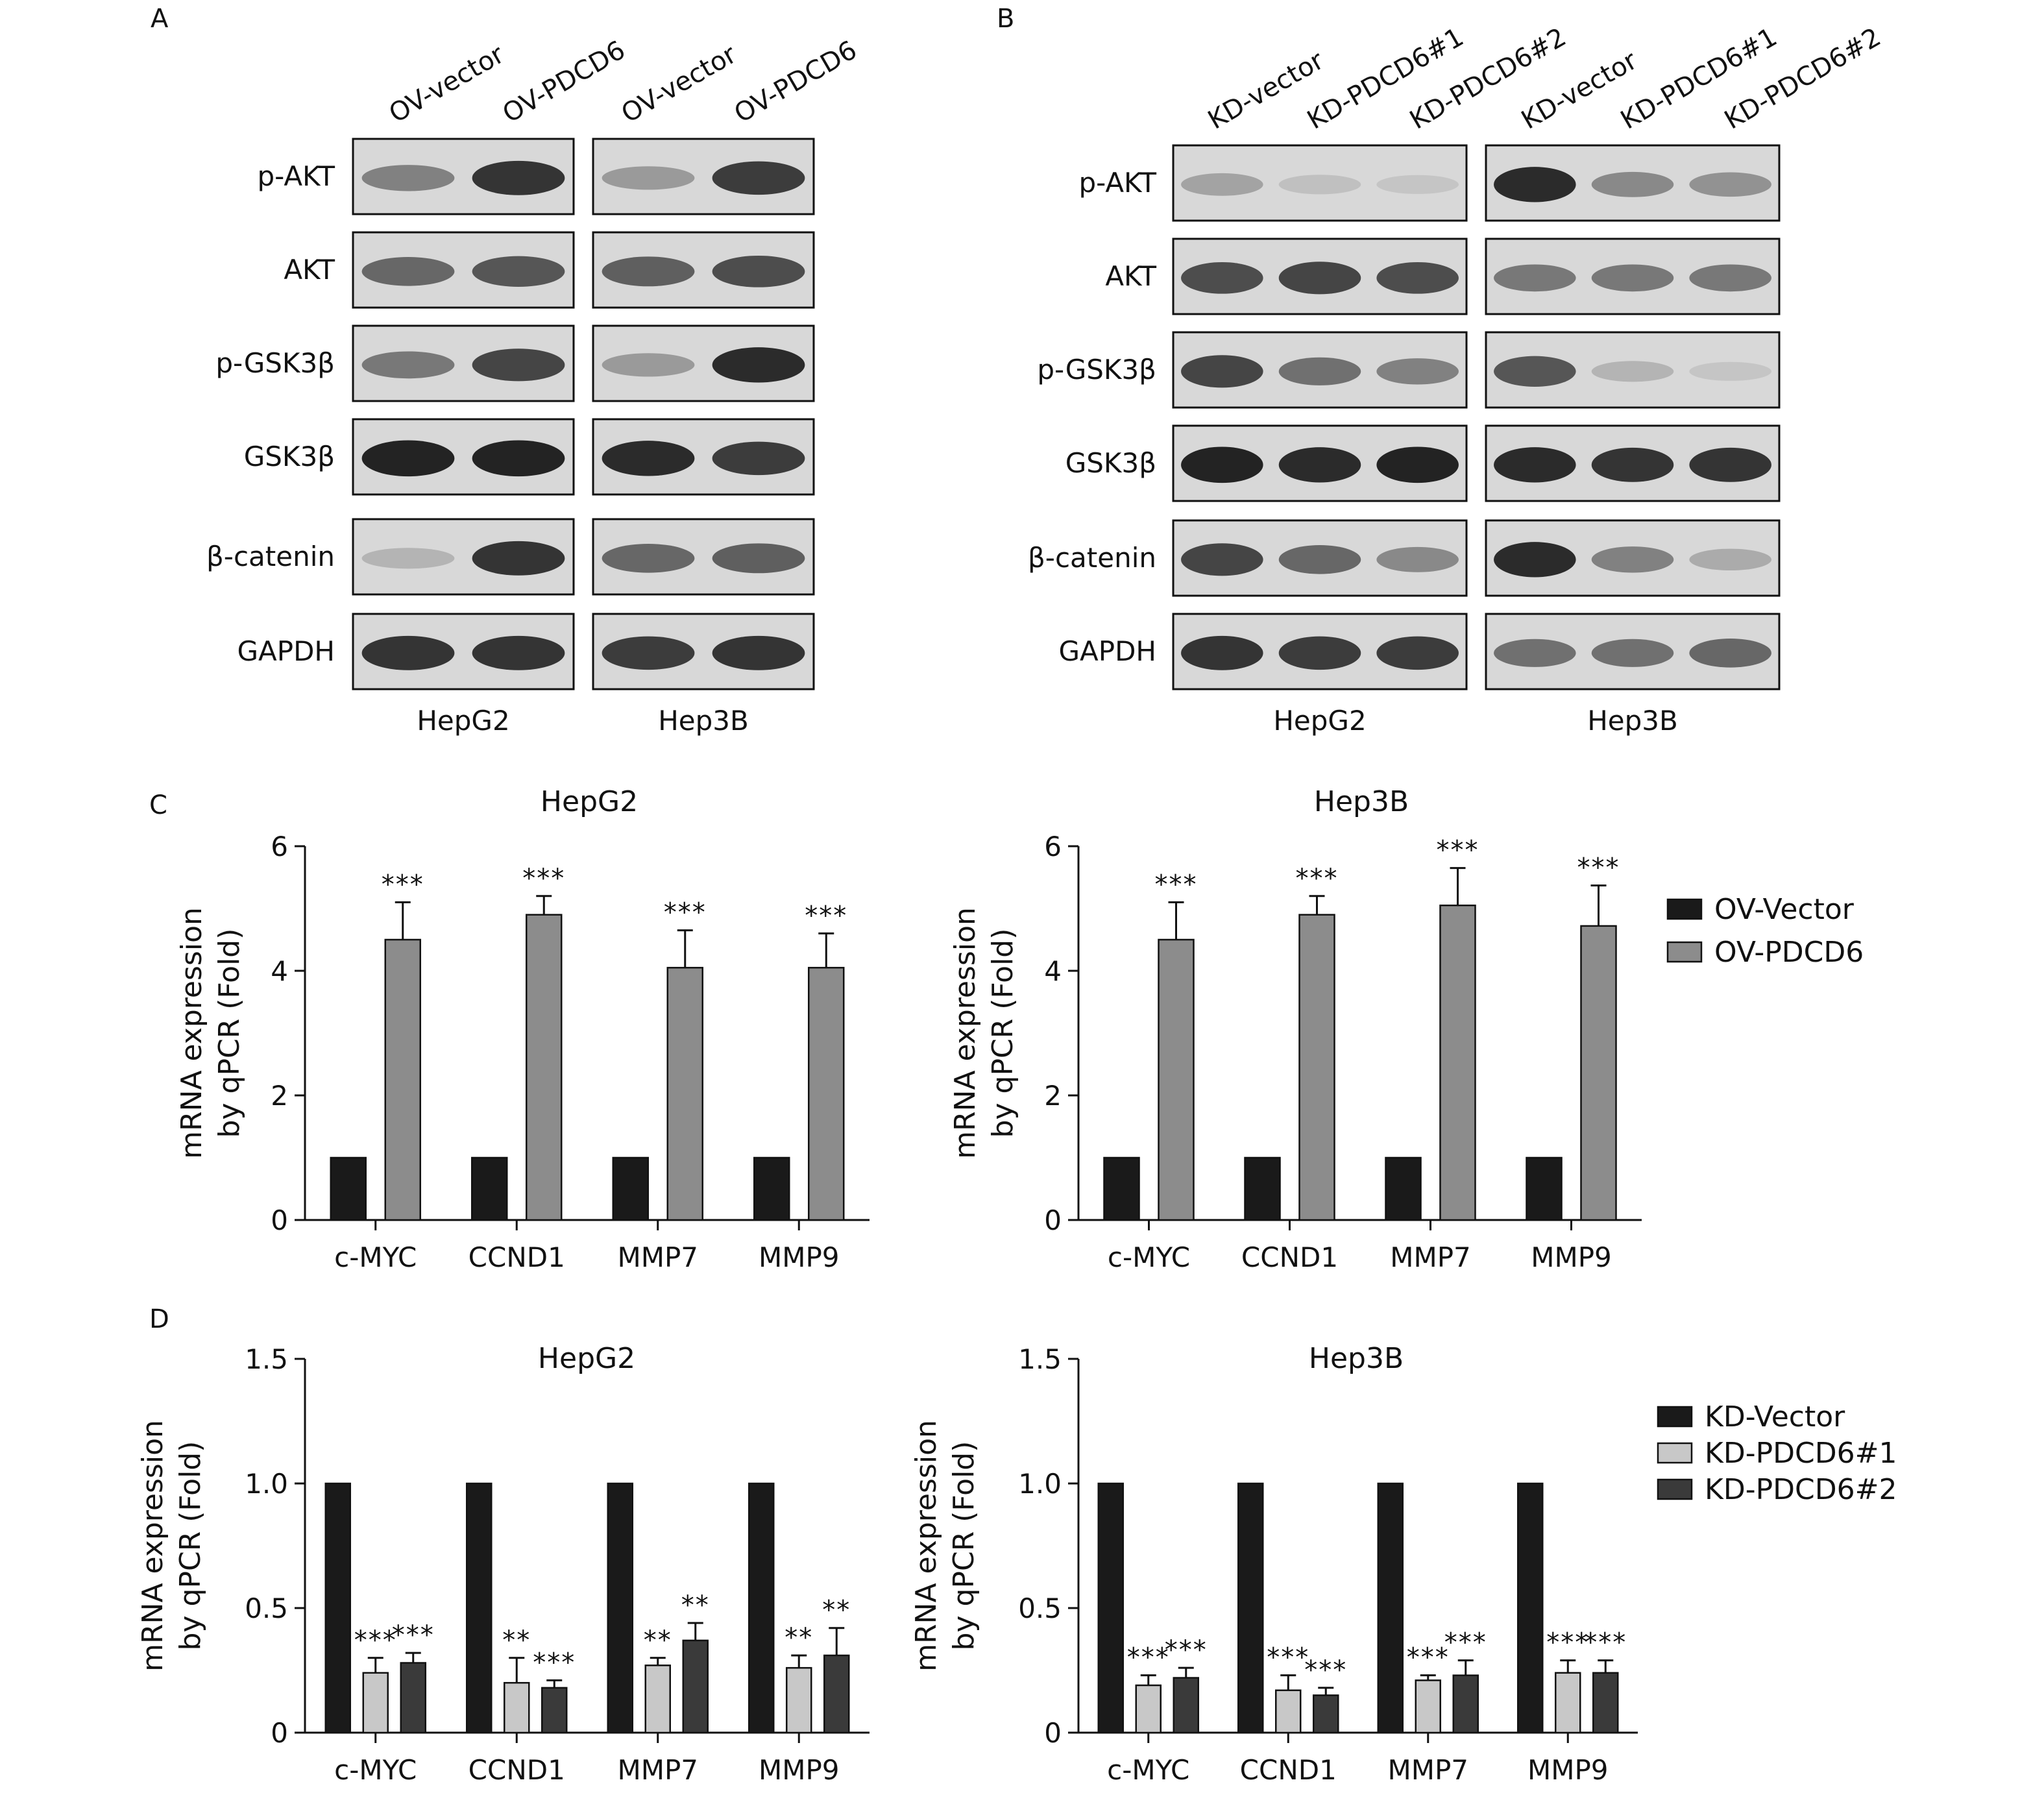 Image resolution: width=2044 pixels, height=1793 pixels. What do you see at coordinates (1040, 1608) in the screenshot?
I see `y-tick-label: 0.5` at bounding box center [1040, 1608].